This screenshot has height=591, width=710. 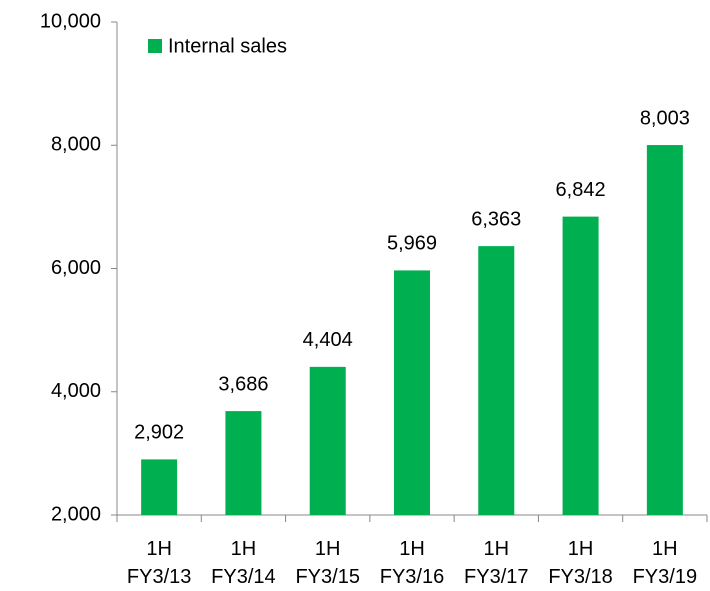 What do you see at coordinates (328, 340) in the screenshot?
I see `value-label: 4,404` at bounding box center [328, 340].